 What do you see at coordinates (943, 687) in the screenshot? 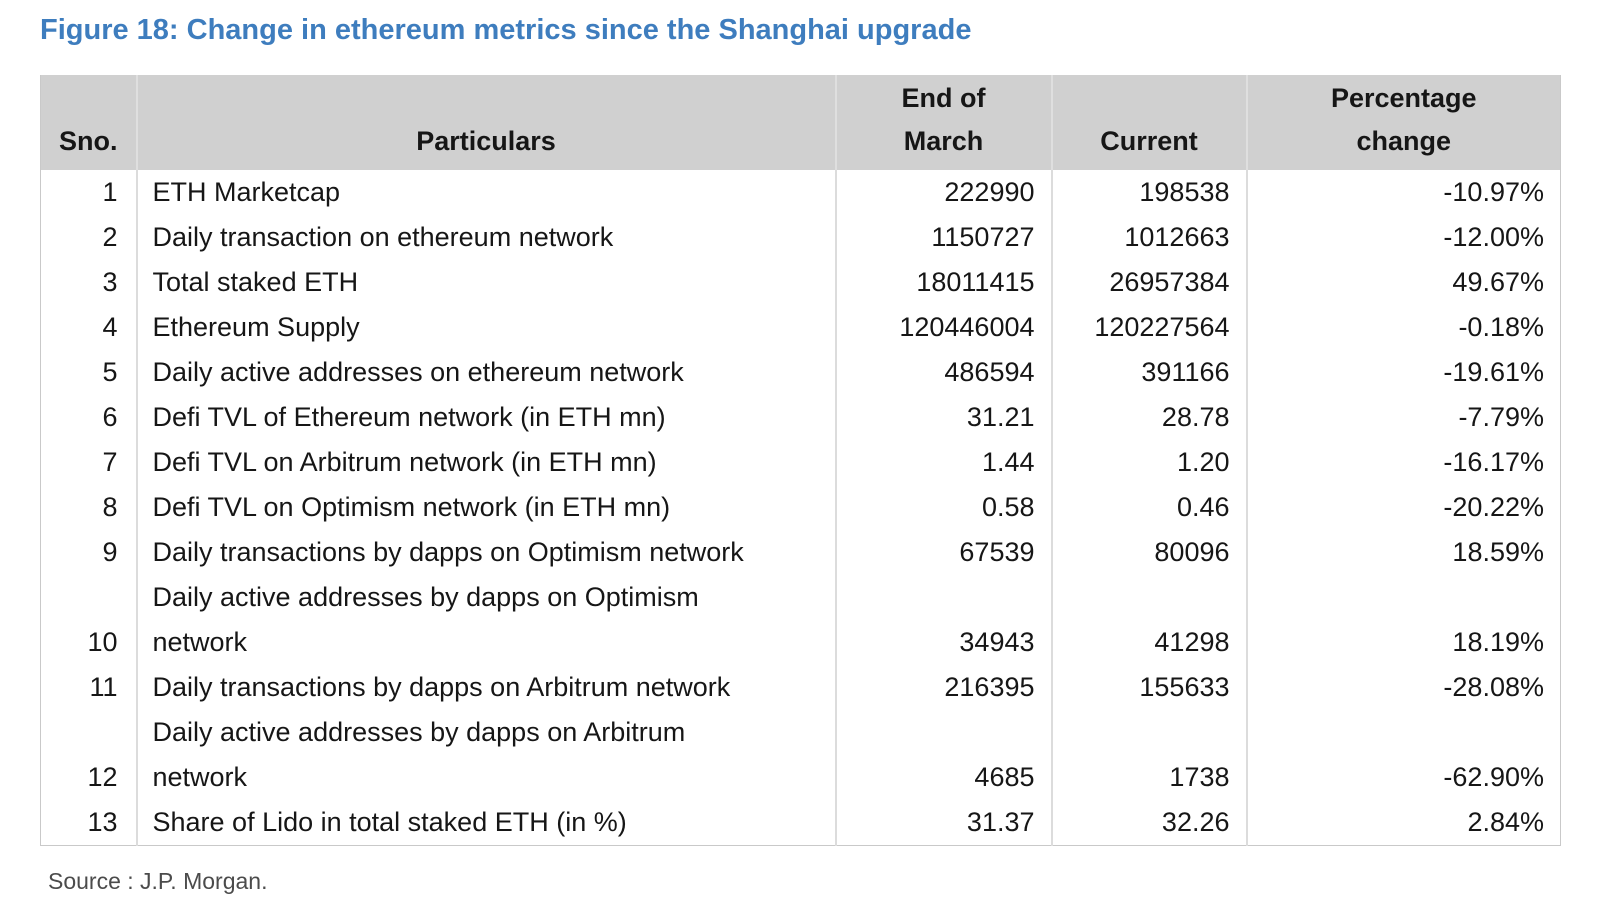
I see `cell-end-of-march: 216395` at bounding box center [943, 687].